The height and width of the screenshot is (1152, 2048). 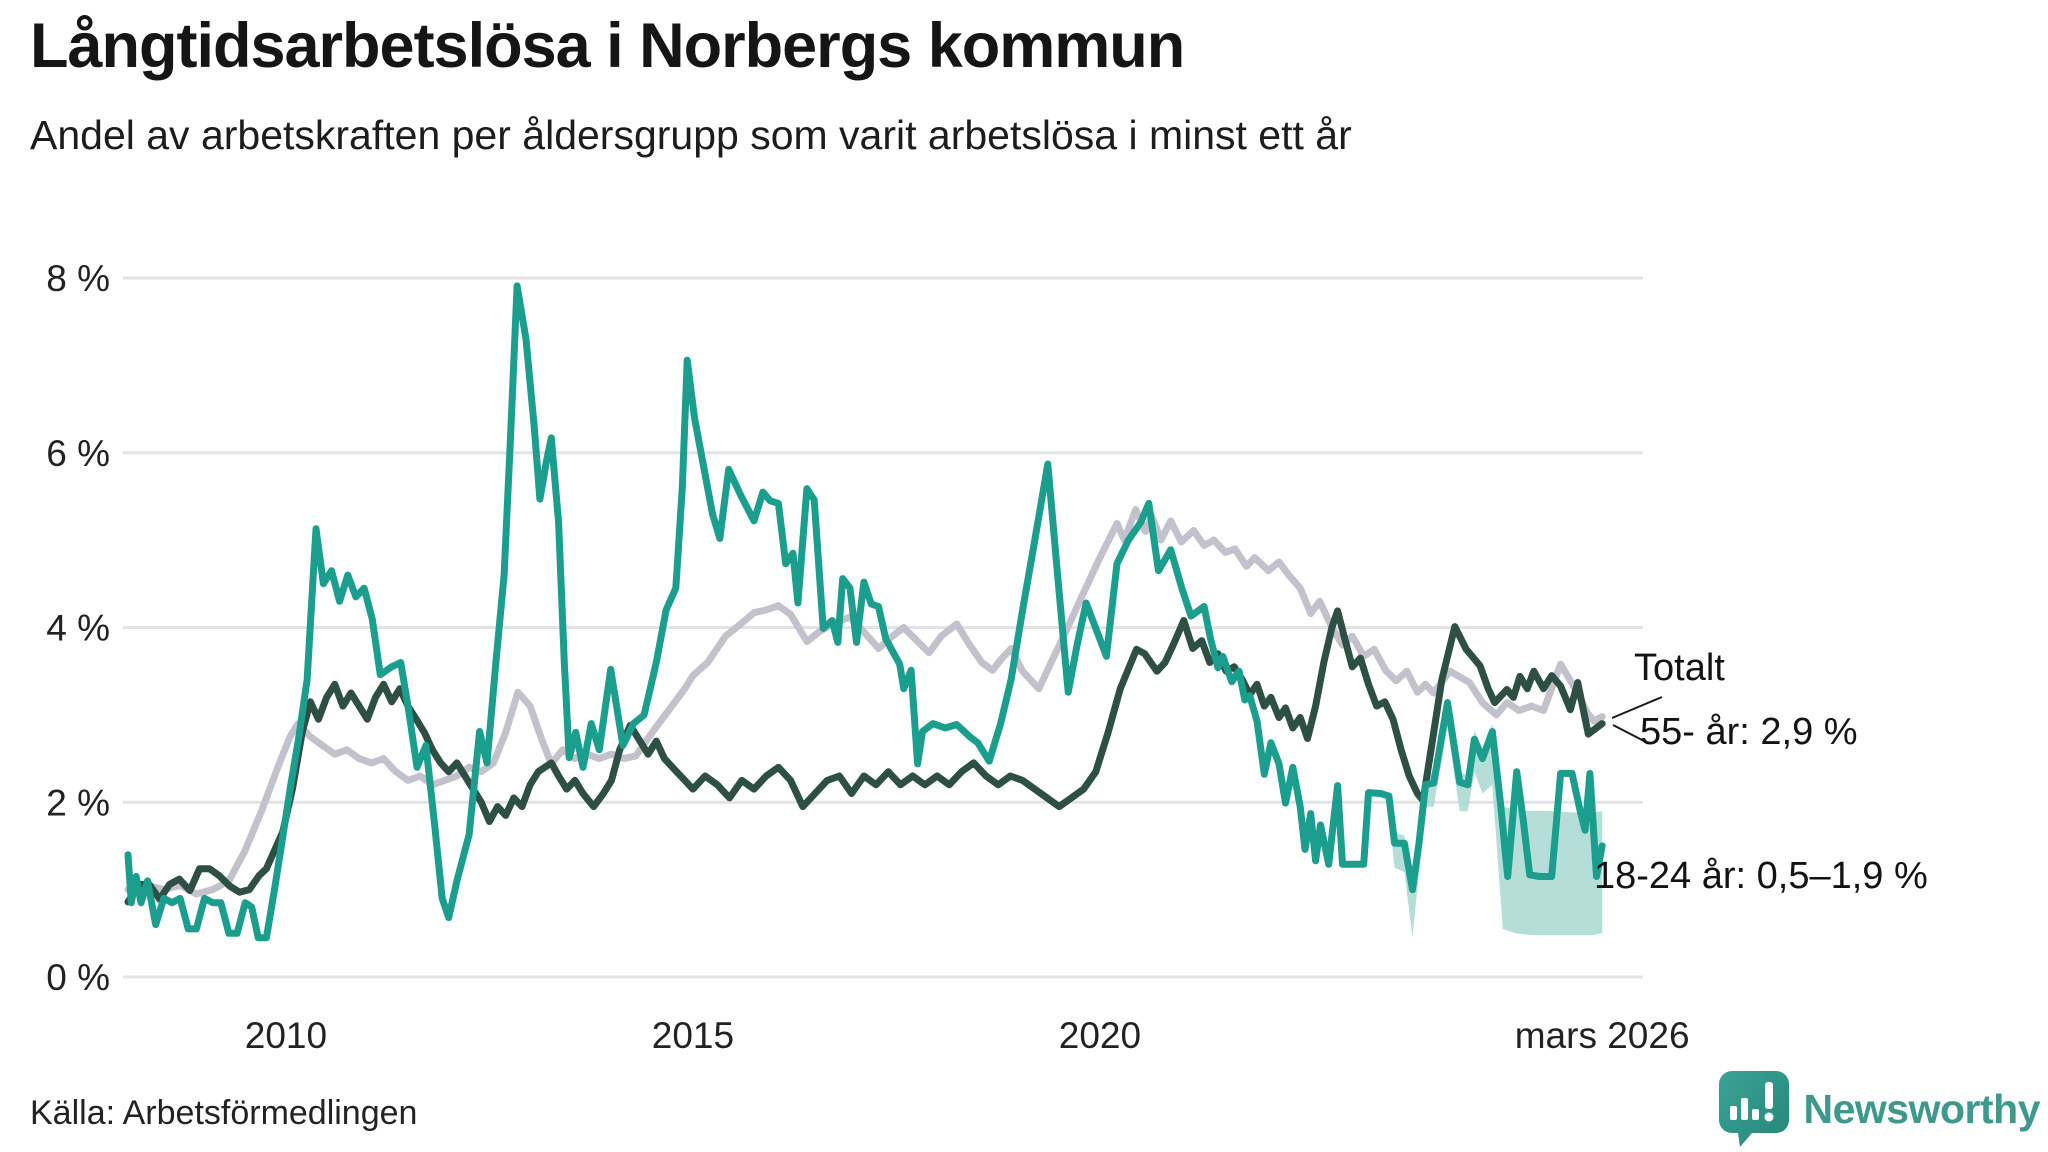 What do you see at coordinates (1768, 1095) in the screenshot?
I see `logo-exclamation` at bounding box center [1768, 1095].